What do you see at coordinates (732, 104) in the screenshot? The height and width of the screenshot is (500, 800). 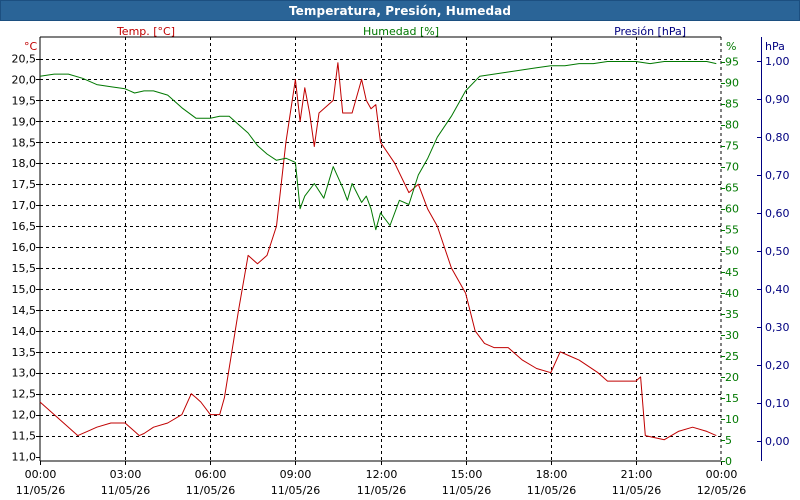 I see `humidity-tick-label: 85` at bounding box center [732, 104].